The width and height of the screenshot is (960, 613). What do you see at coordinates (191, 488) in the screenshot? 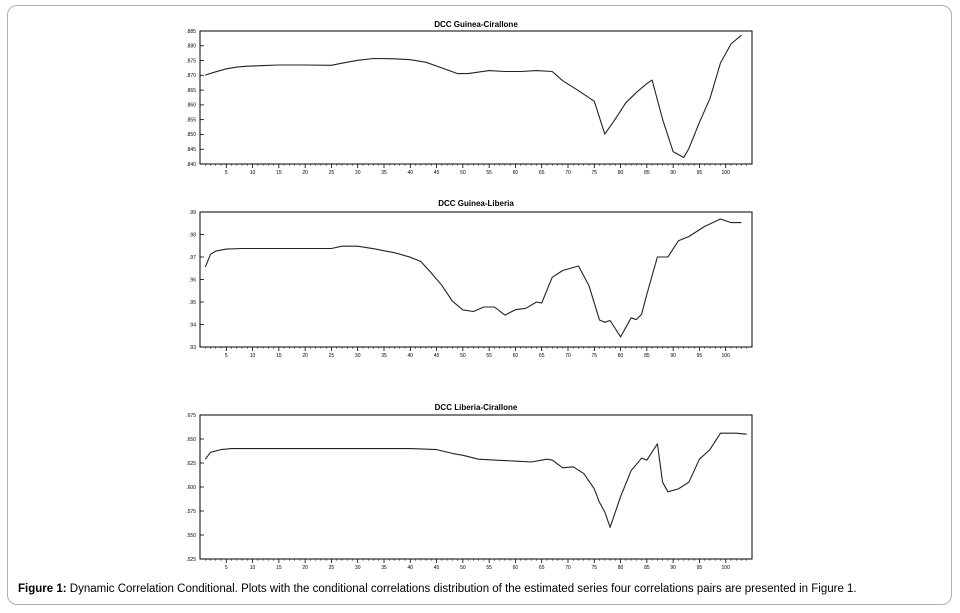
I see `y-tick-label: .600` at bounding box center [191, 488].